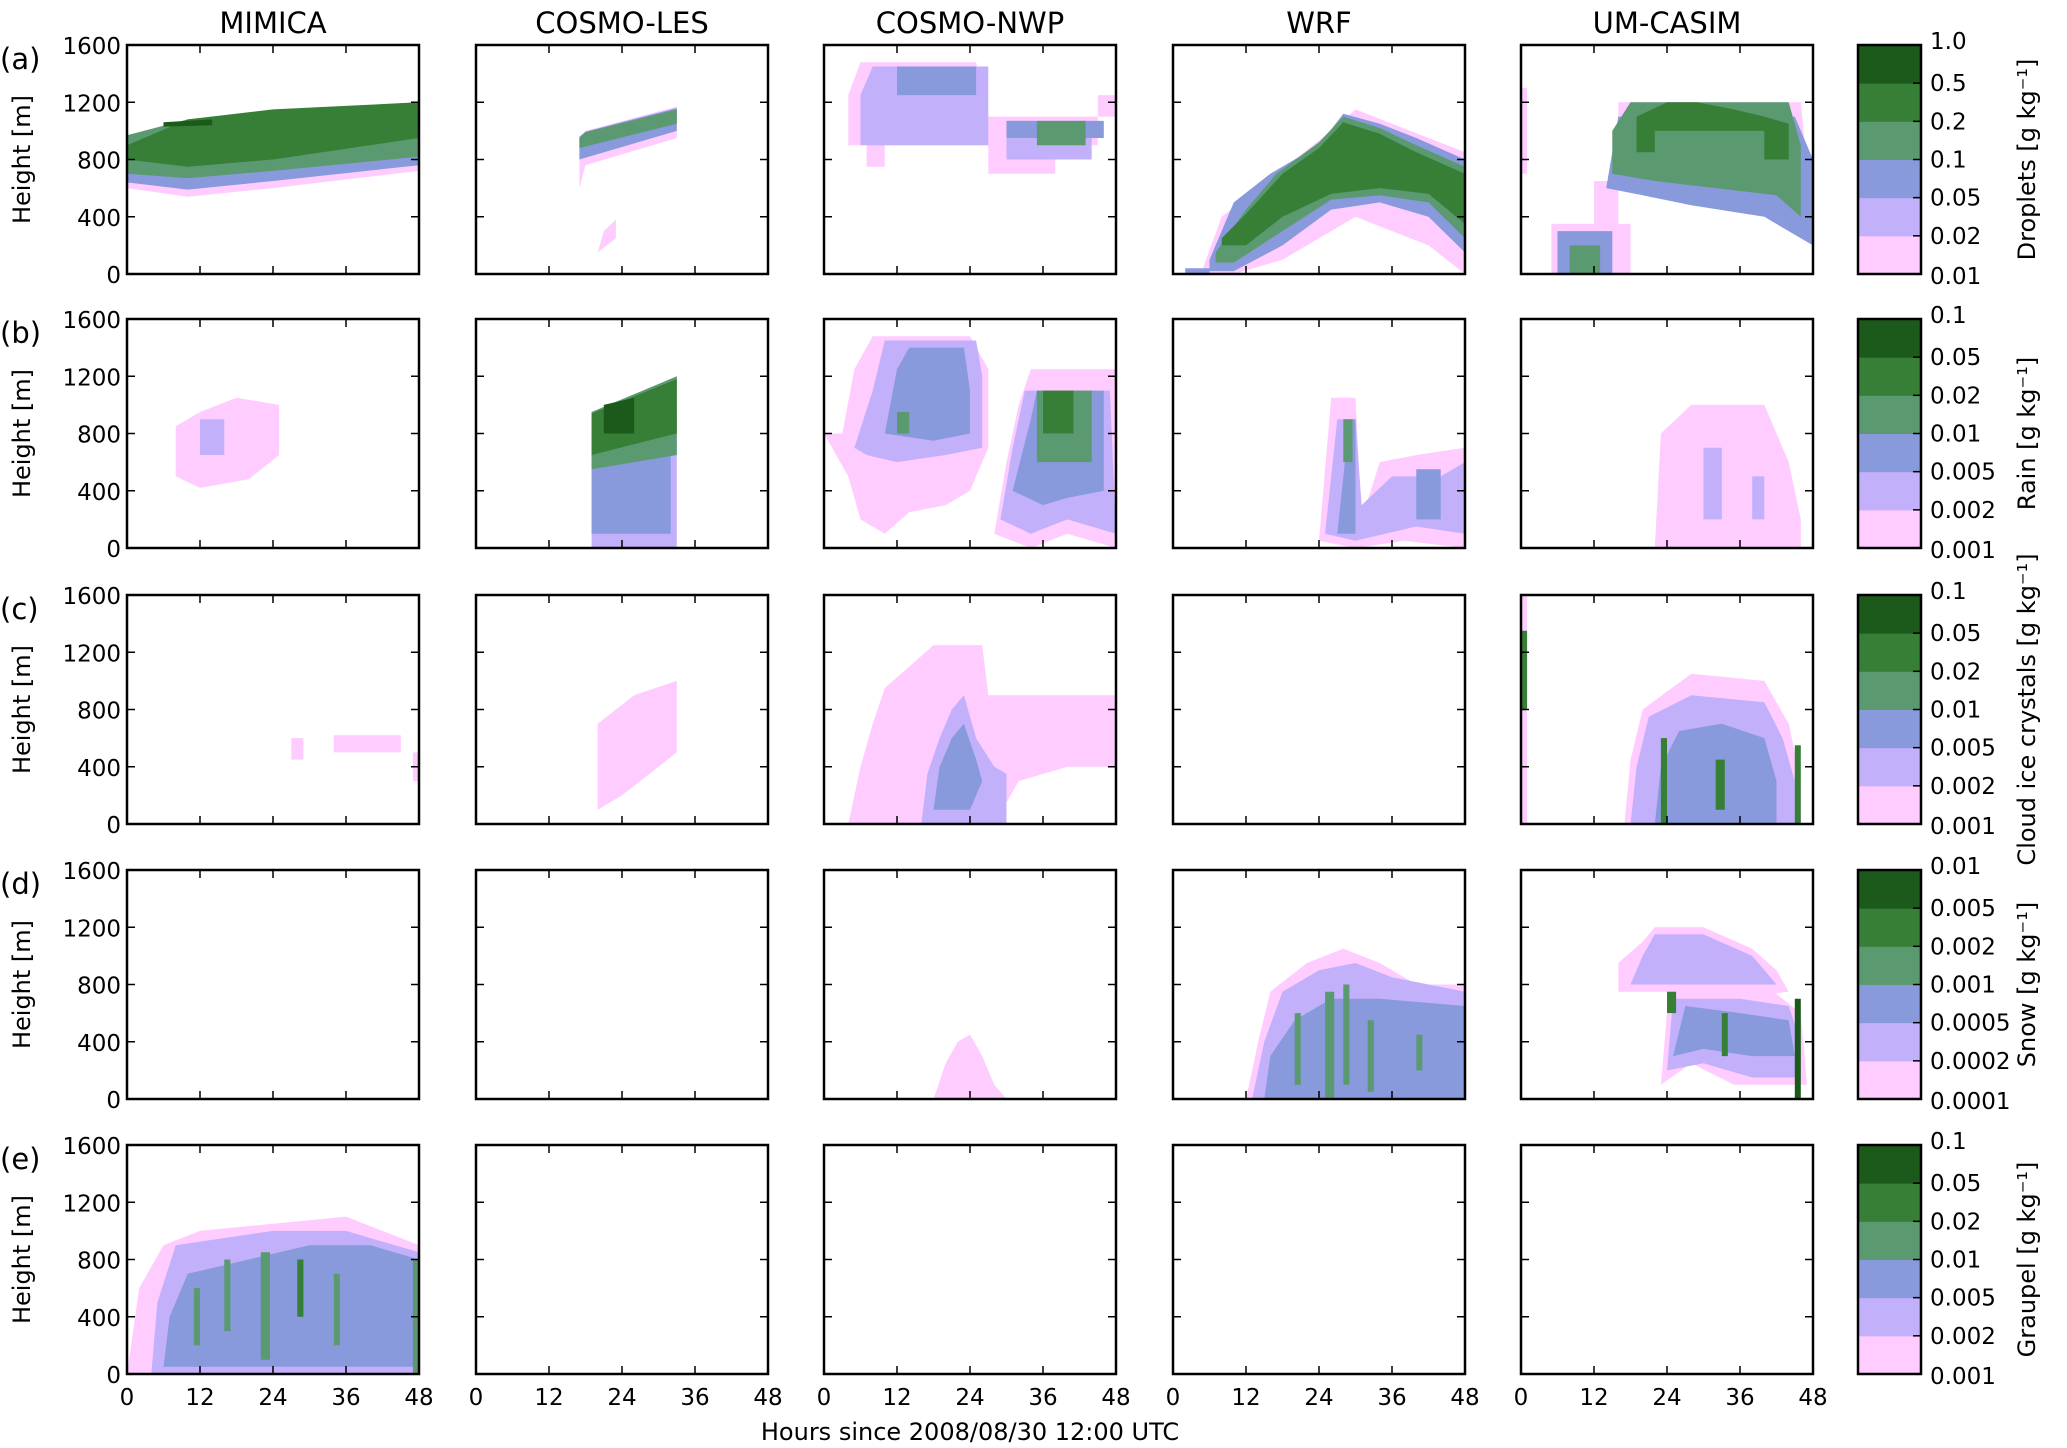  Describe the element at coordinates (1955, 277) in the screenshot. I see `colorbar-tick-label: 0.01` at that location.